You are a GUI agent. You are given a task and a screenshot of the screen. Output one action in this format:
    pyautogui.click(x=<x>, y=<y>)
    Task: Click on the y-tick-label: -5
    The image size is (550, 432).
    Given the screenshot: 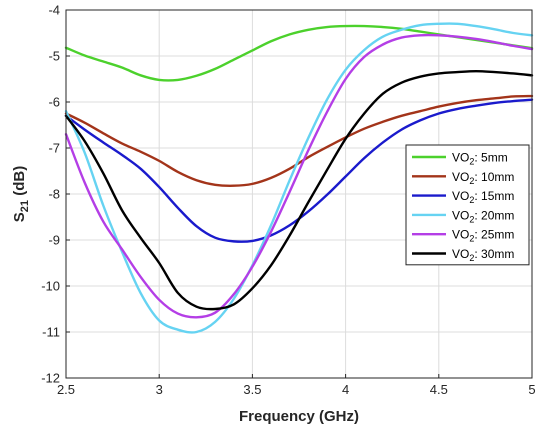 What is the action you would take?
    pyautogui.click(x=54, y=56)
    